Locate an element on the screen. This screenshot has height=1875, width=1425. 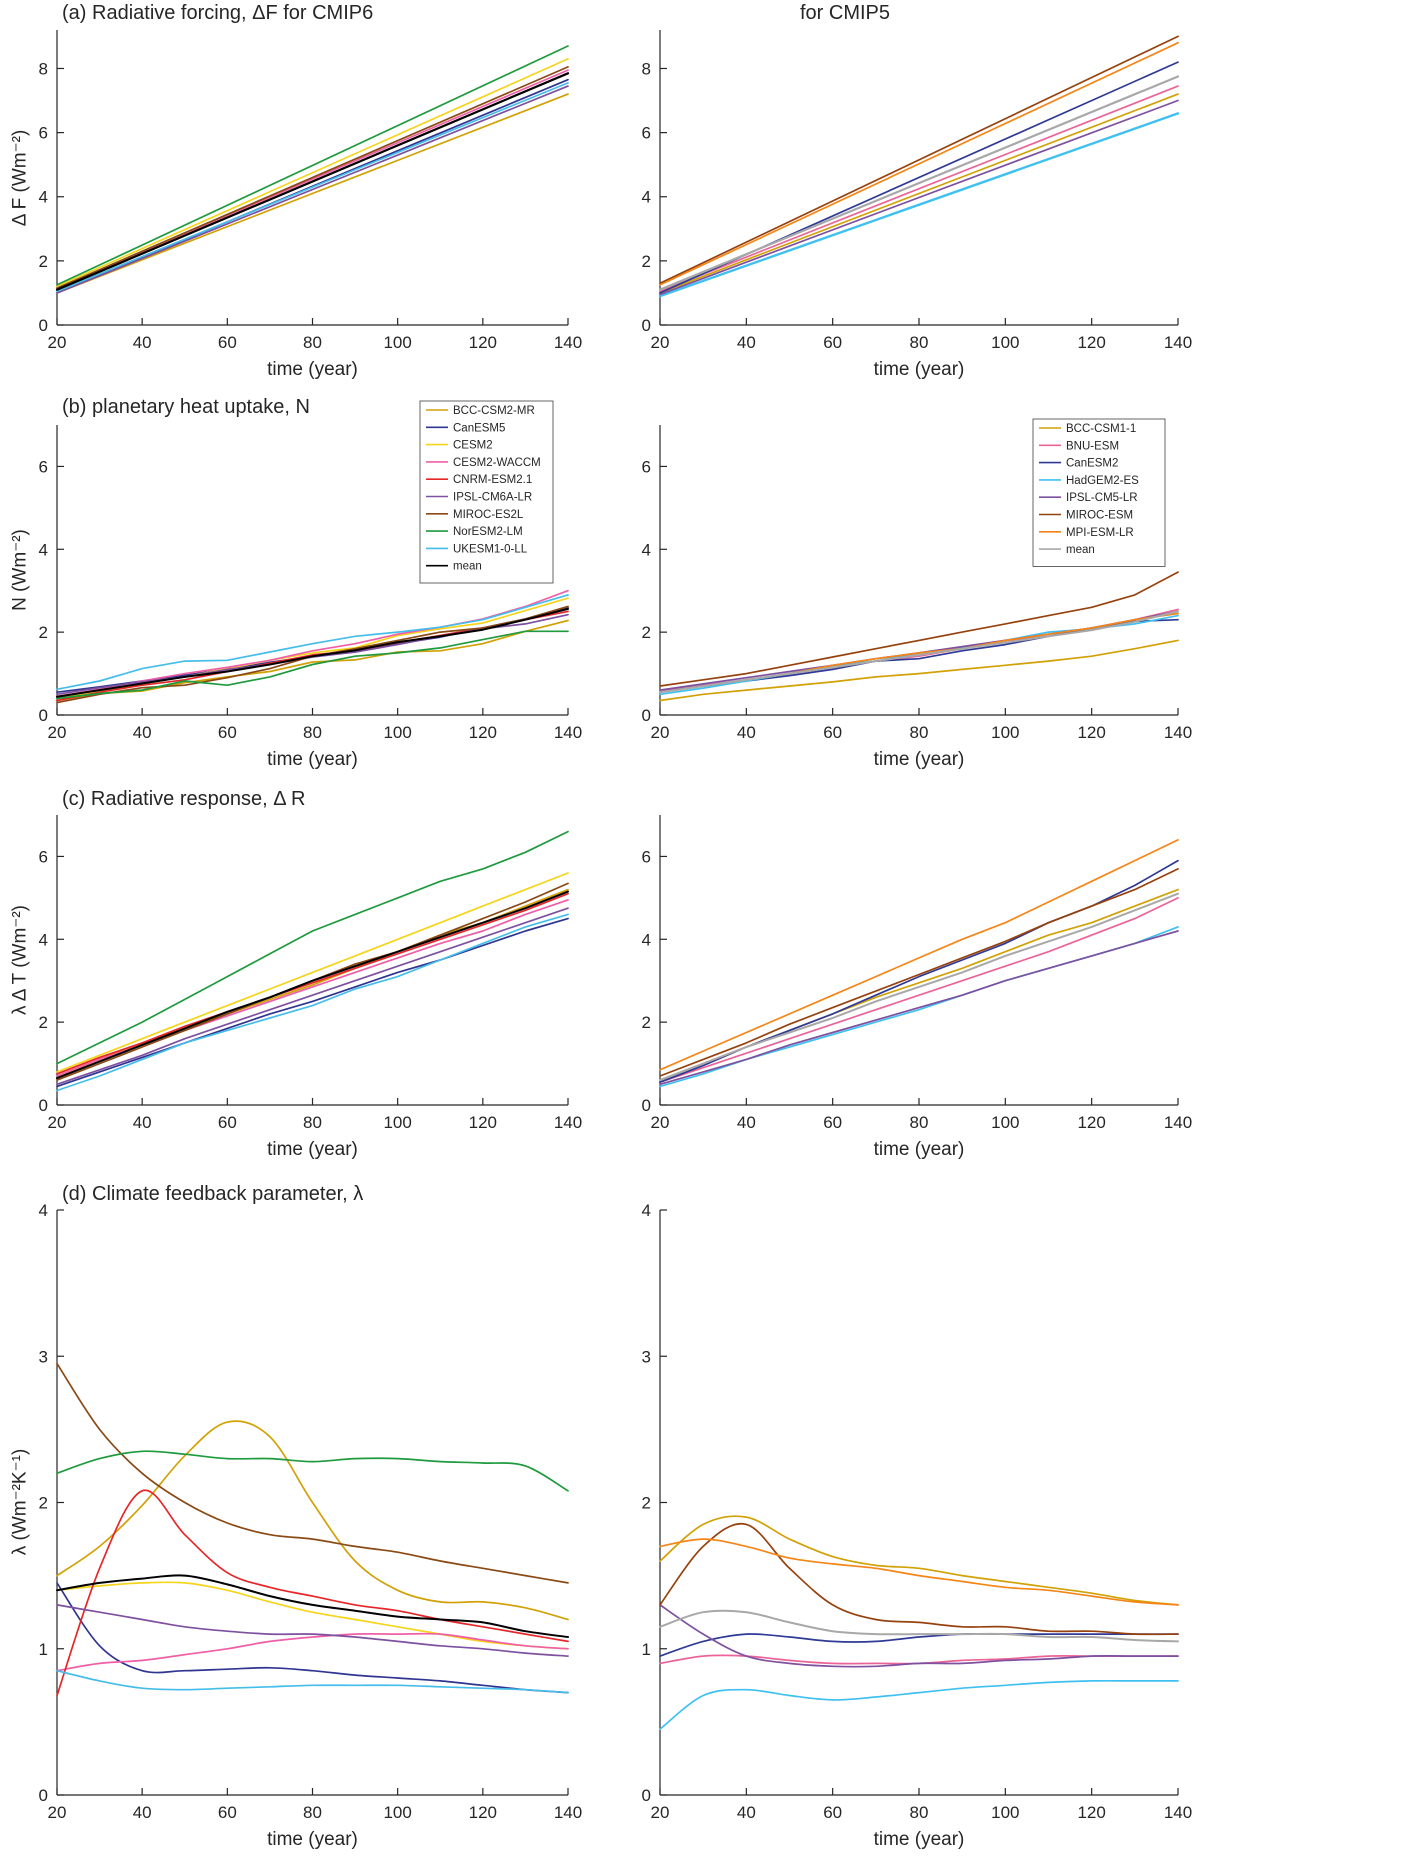
panel-b-left-title: (b) planetary heat uptake, N is located at coordinates (186, 407).